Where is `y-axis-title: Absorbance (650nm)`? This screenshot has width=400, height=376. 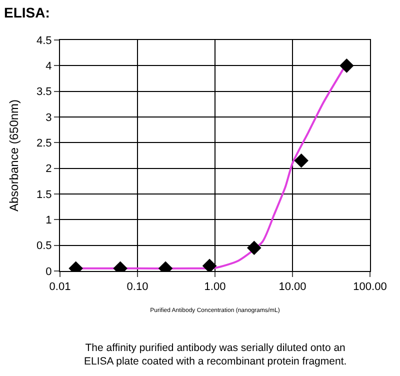
y-axis-title: Absorbance (650nm) is located at coordinates (13, 155).